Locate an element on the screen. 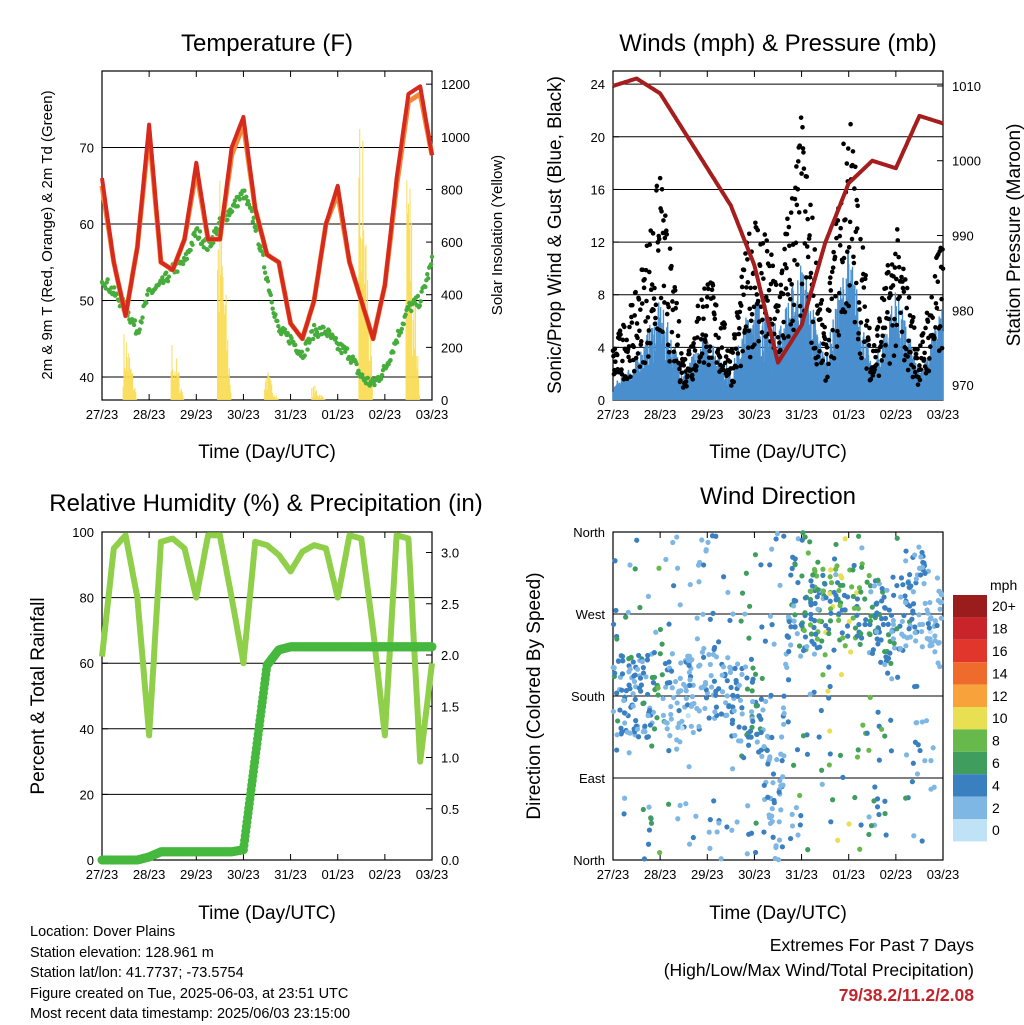  direction-y-tick-label: West is located at coordinates (591, 614).